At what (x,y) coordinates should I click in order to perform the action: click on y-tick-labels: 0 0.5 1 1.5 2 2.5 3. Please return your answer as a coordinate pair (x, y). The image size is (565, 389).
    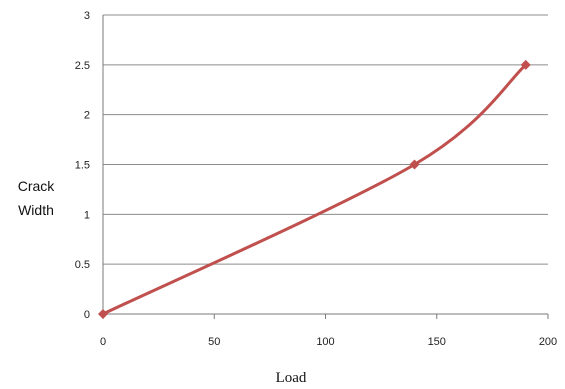
    Looking at the image, I should click on (82, 165).